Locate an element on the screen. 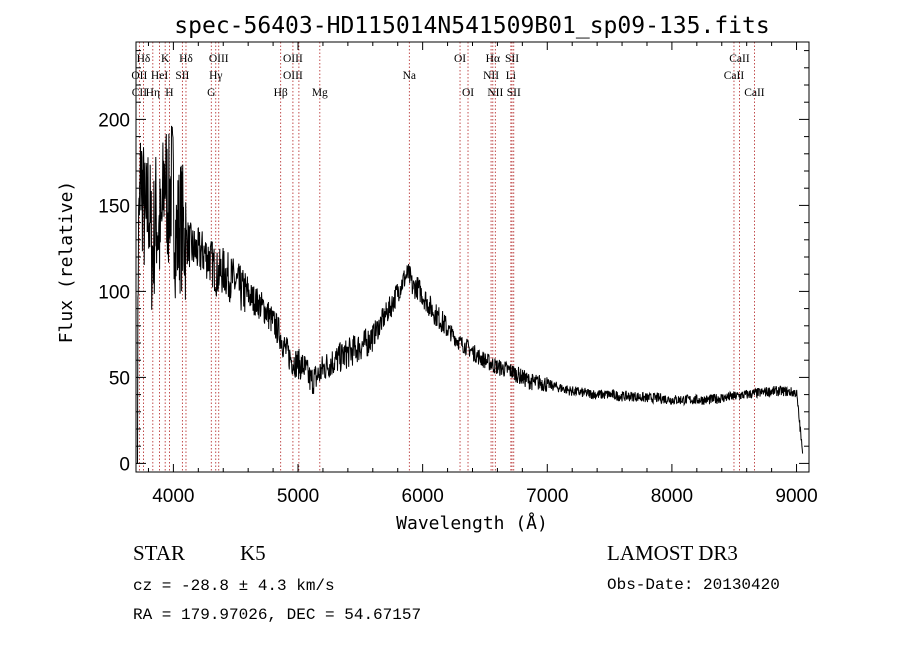 The image size is (900, 649). survey-name: LAMOST DR3 is located at coordinates (672, 553).